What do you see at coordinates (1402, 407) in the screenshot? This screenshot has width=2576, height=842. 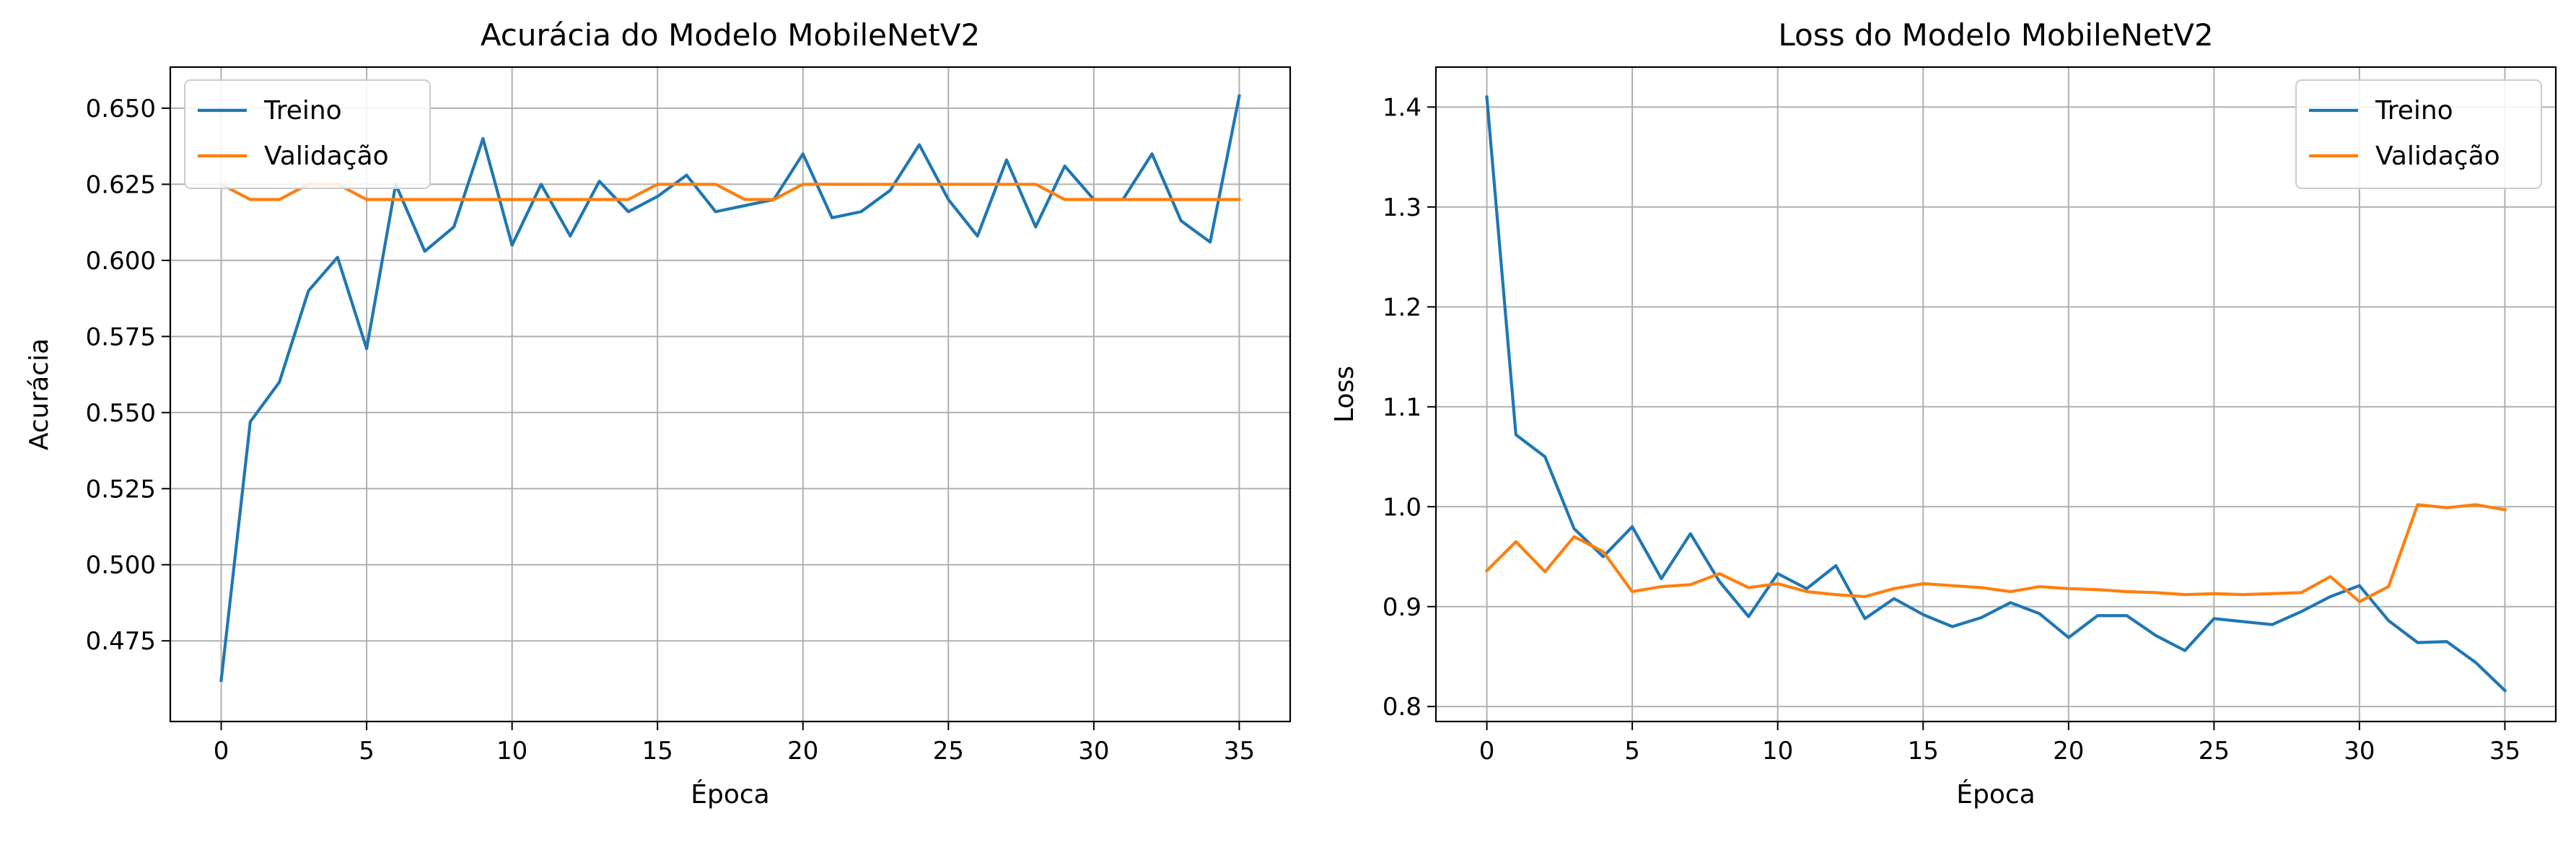 I see `y-tick-label: 1.1` at bounding box center [1402, 407].